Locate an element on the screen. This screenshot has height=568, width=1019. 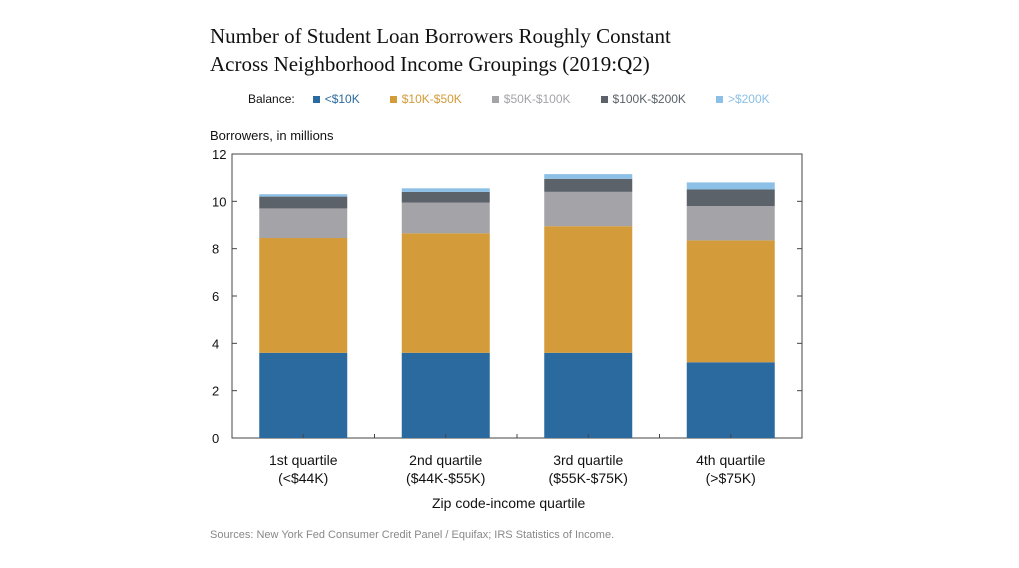
x-tick-label-sub: (>$75K) is located at coordinates (731, 478).